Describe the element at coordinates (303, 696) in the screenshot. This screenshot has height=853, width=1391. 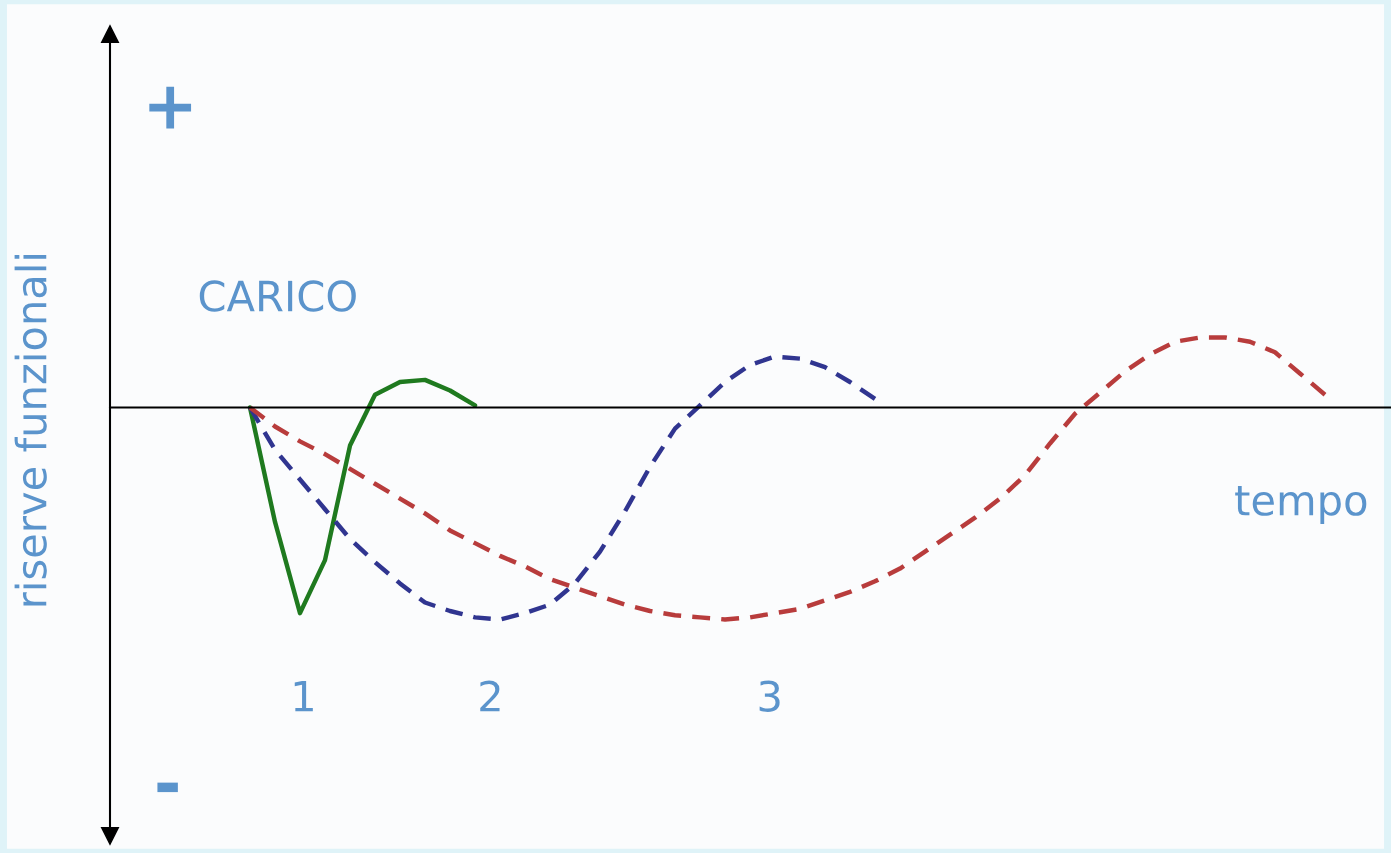
I see `text: 1` at that location.